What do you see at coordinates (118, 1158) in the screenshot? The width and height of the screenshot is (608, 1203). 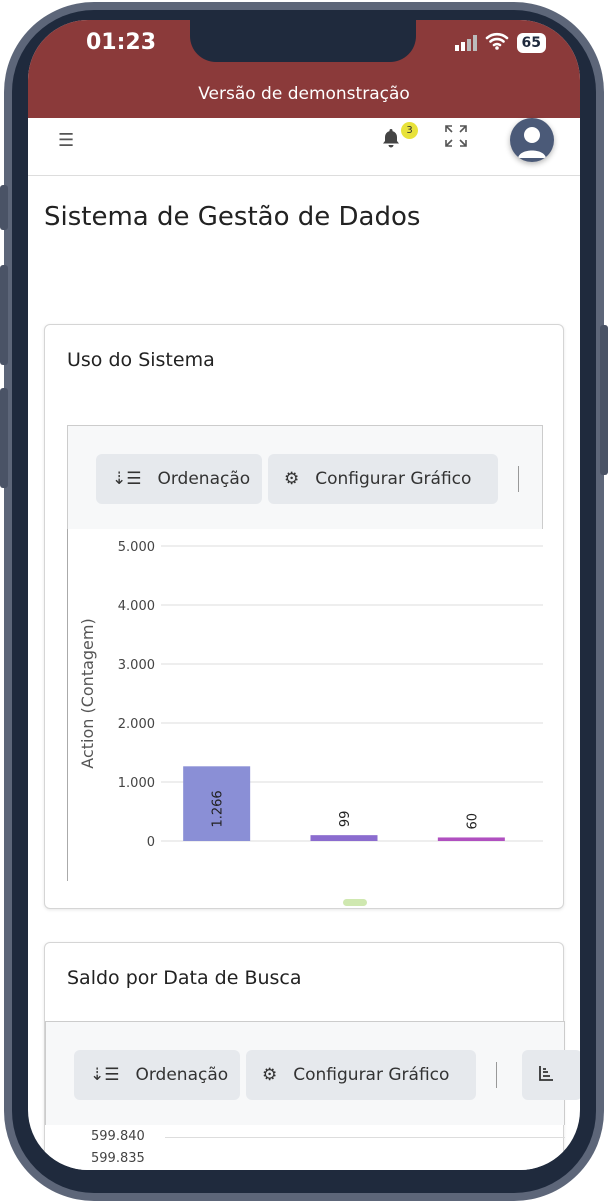 I see `y-tick: 599.835` at bounding box center [118, 1158].